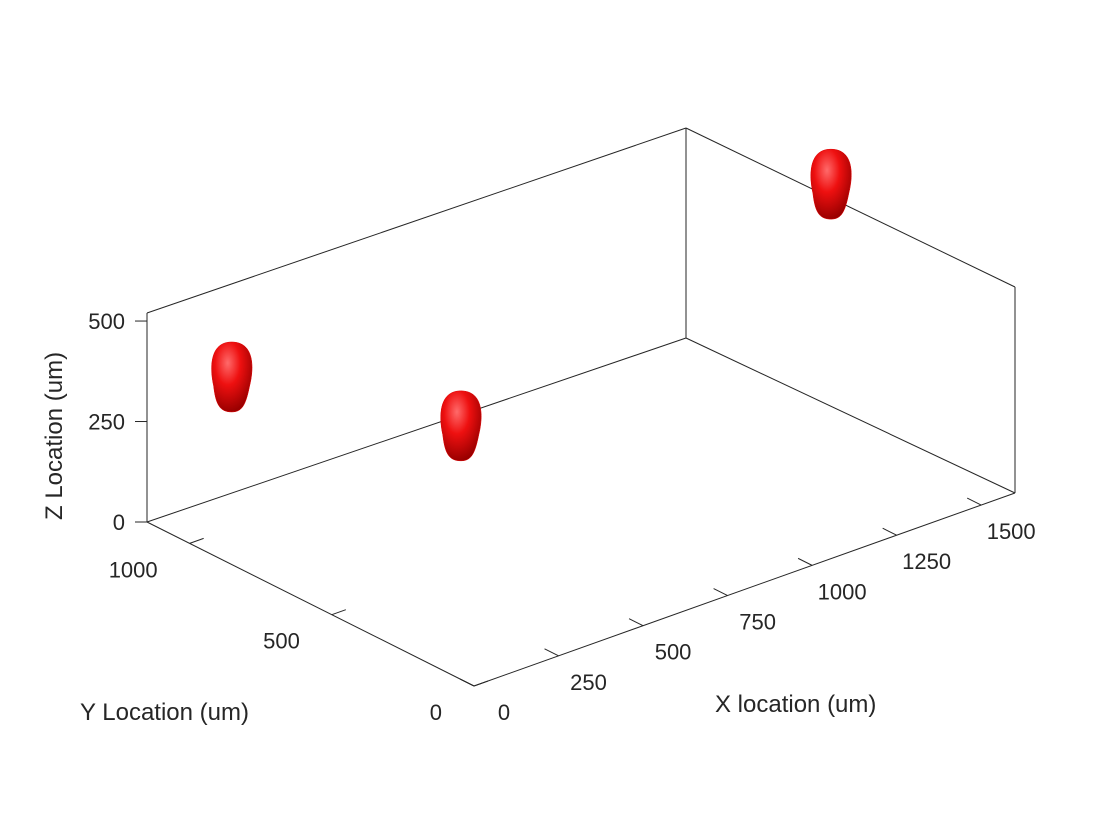 This screenshot has height=840, width=1120. I want to click on y-tick-label-0: 0, so click(436, 712).